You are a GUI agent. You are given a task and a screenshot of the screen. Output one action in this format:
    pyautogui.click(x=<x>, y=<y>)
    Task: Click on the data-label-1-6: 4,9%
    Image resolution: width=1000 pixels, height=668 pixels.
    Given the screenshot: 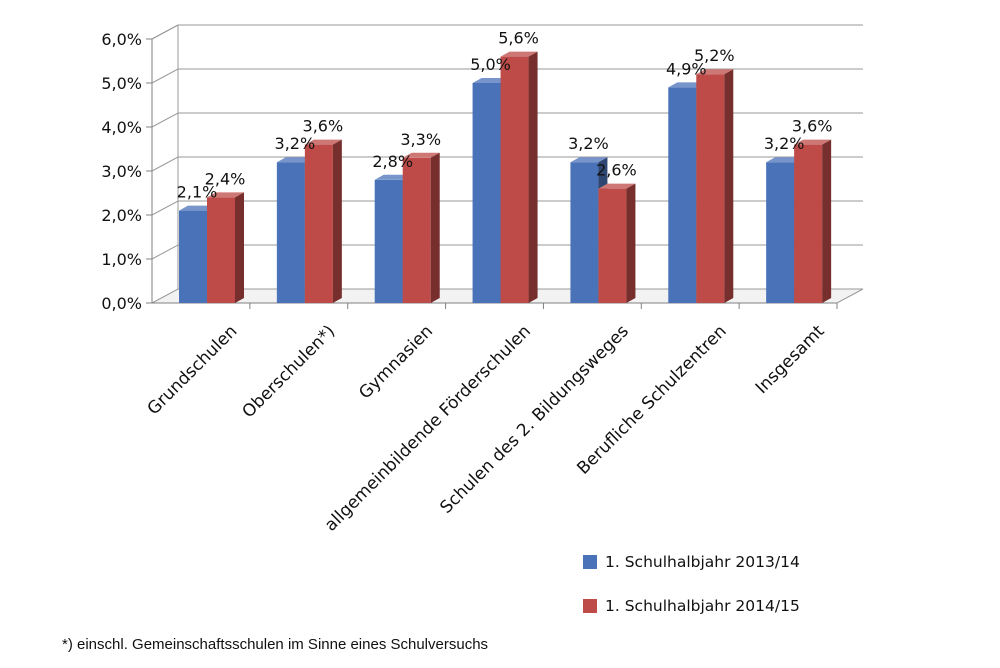 What is the action you would take?
    pyautogui.click(x=686, y=68)
    